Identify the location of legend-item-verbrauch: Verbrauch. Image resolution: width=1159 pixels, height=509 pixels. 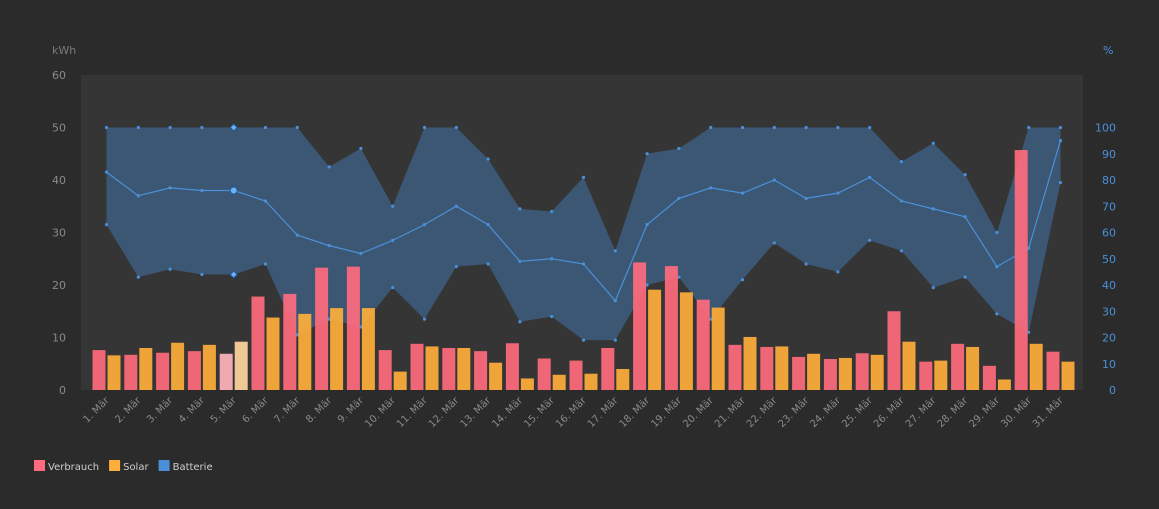
(66, 466).